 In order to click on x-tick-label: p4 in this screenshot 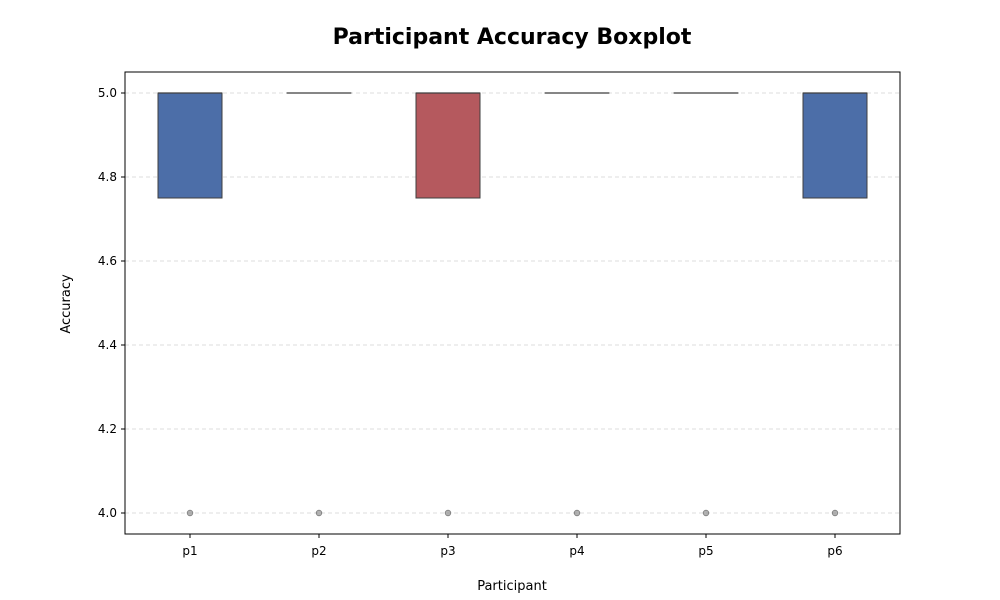, I will do `click(576, 551)`.